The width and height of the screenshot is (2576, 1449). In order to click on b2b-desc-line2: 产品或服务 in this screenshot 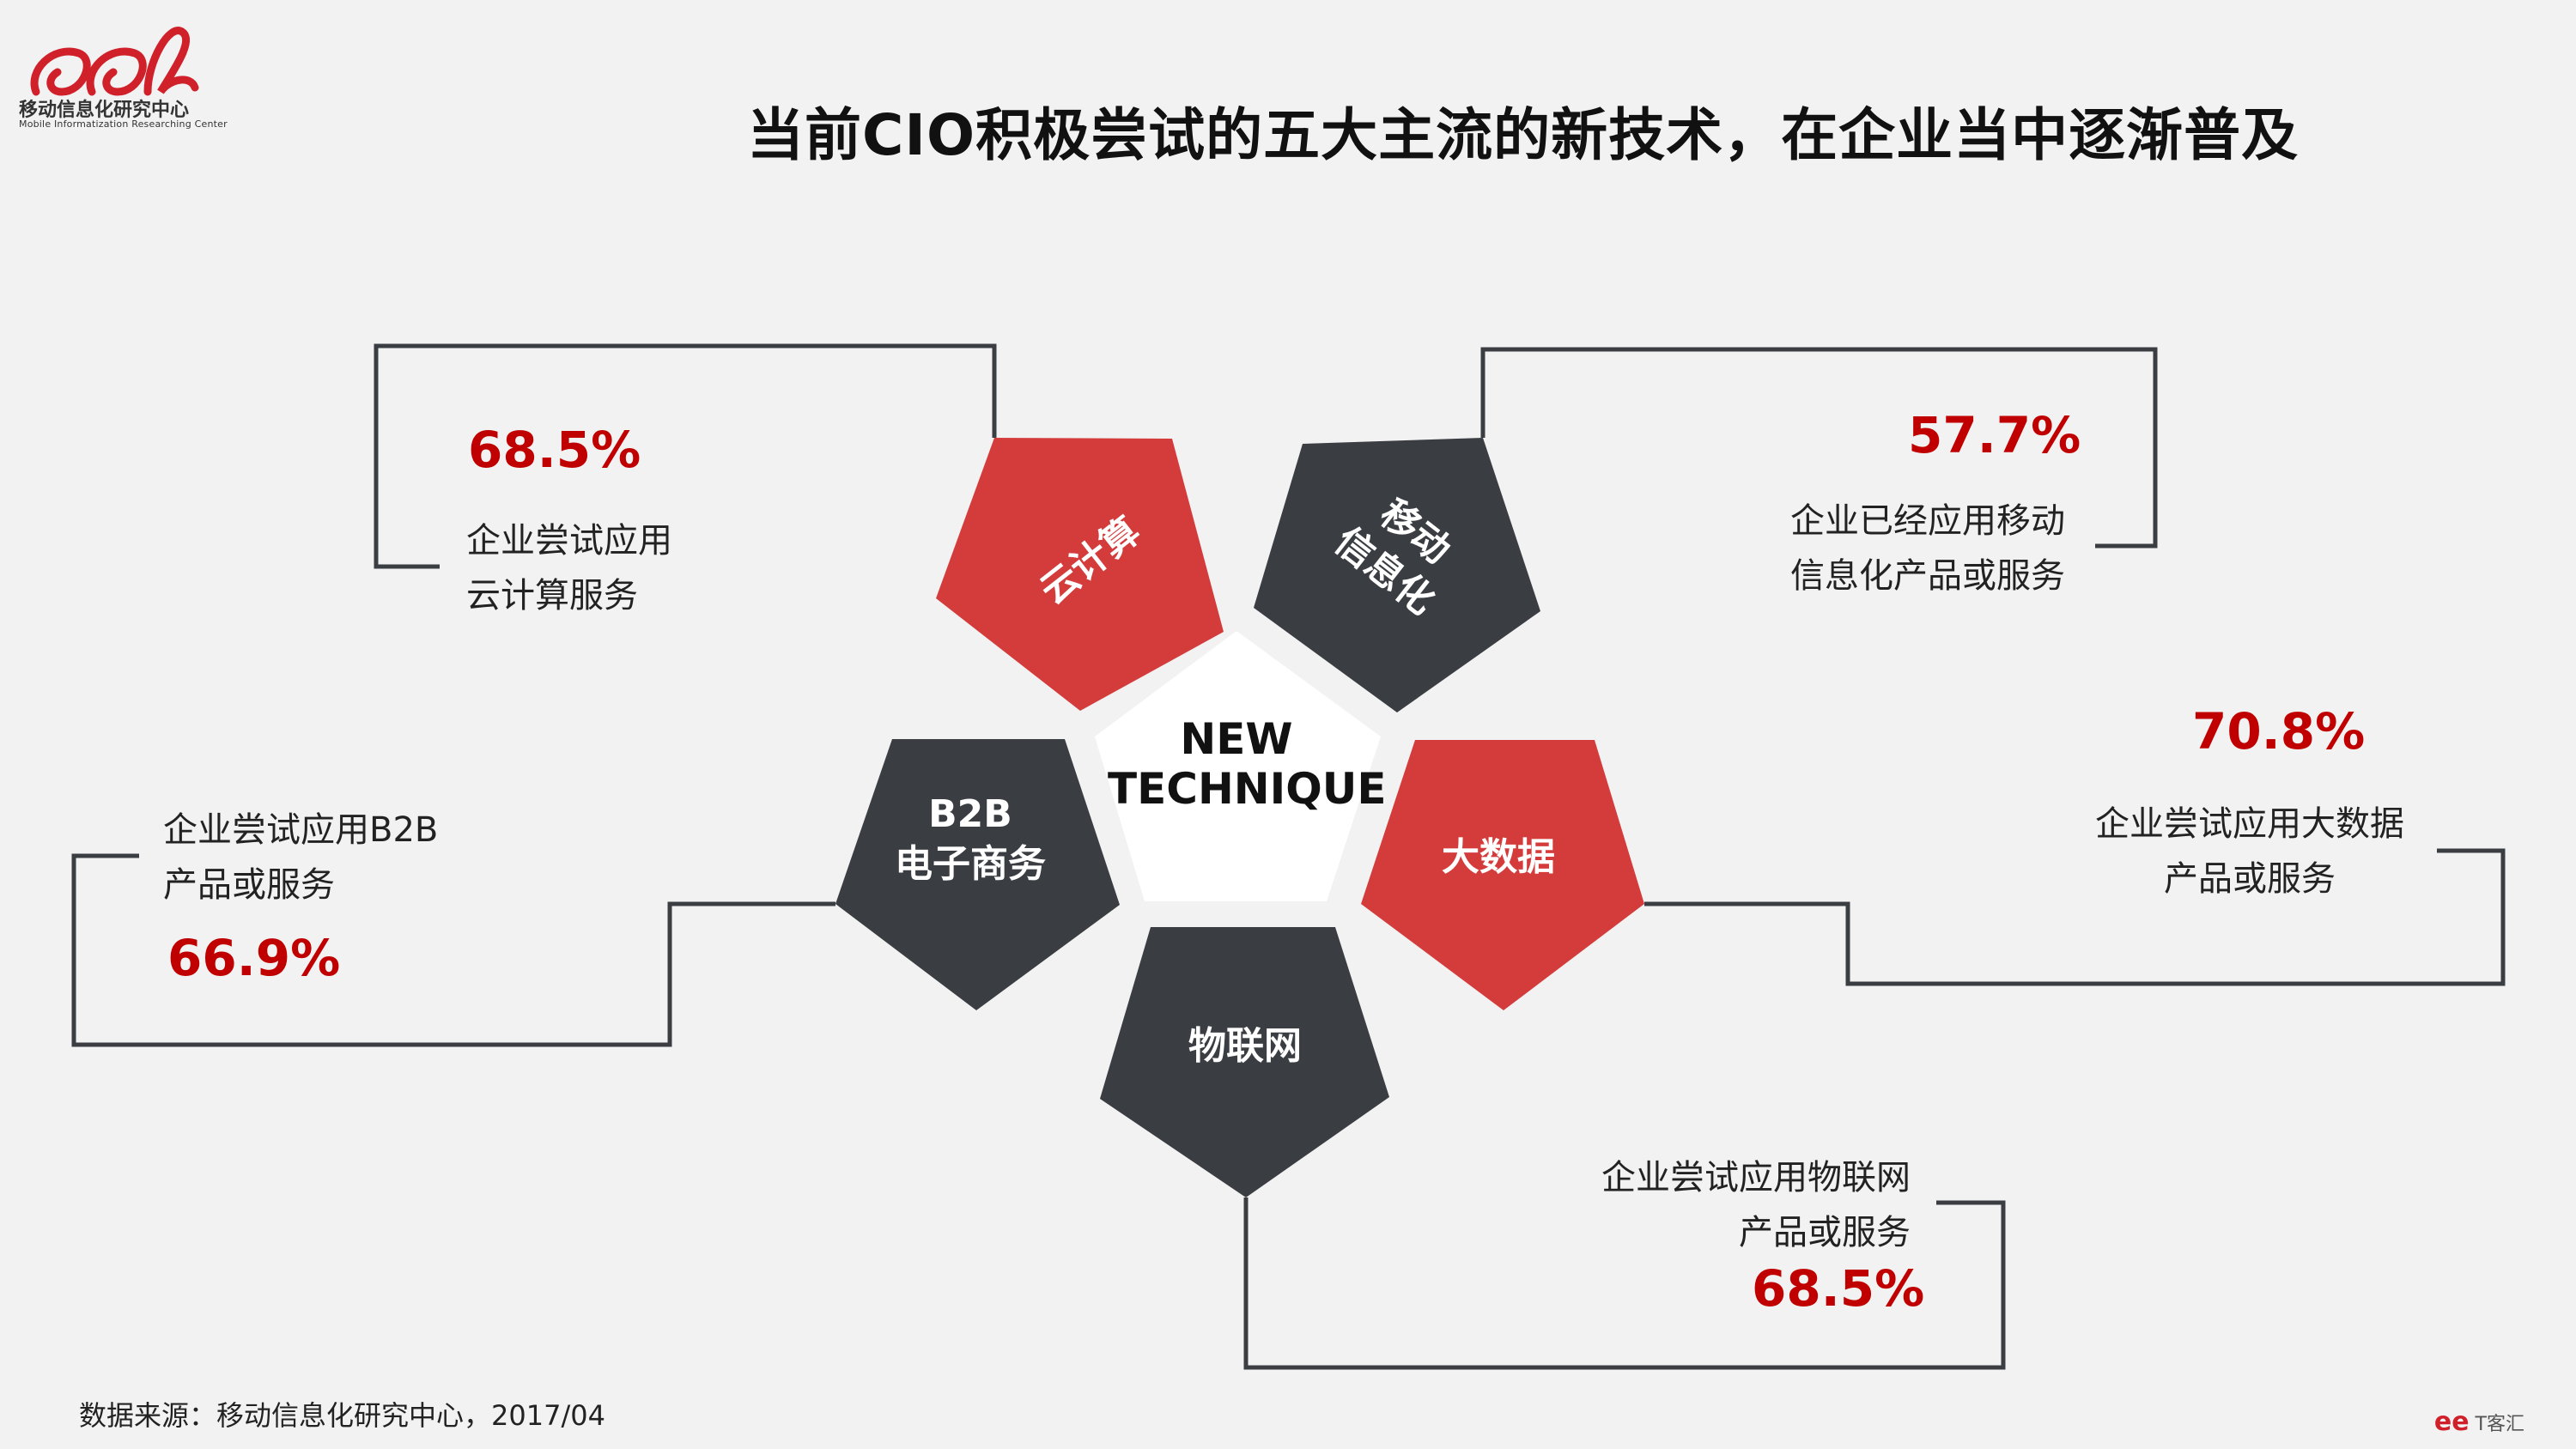, I will do `click(249, 885)`.